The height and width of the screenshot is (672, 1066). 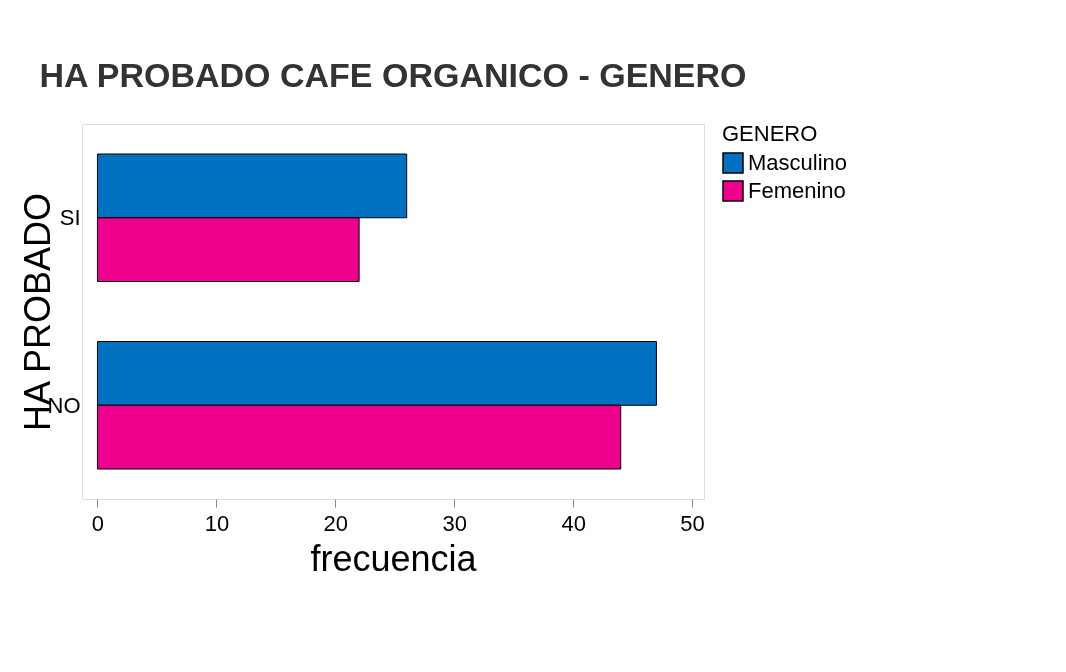 I want to click on x-tick-label: 10, so click(x=217, y=523).